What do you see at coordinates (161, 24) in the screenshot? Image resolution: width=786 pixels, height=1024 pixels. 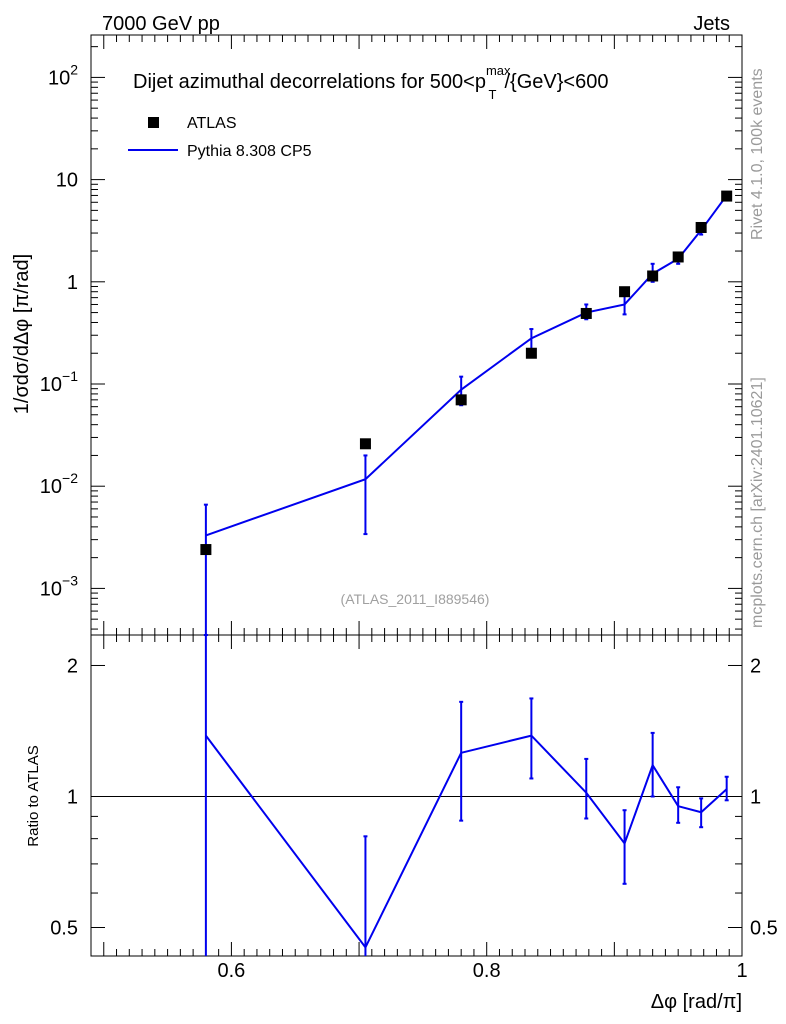 I see `energy-label: 7000 GeV pp` at bounding box center [161, 24].